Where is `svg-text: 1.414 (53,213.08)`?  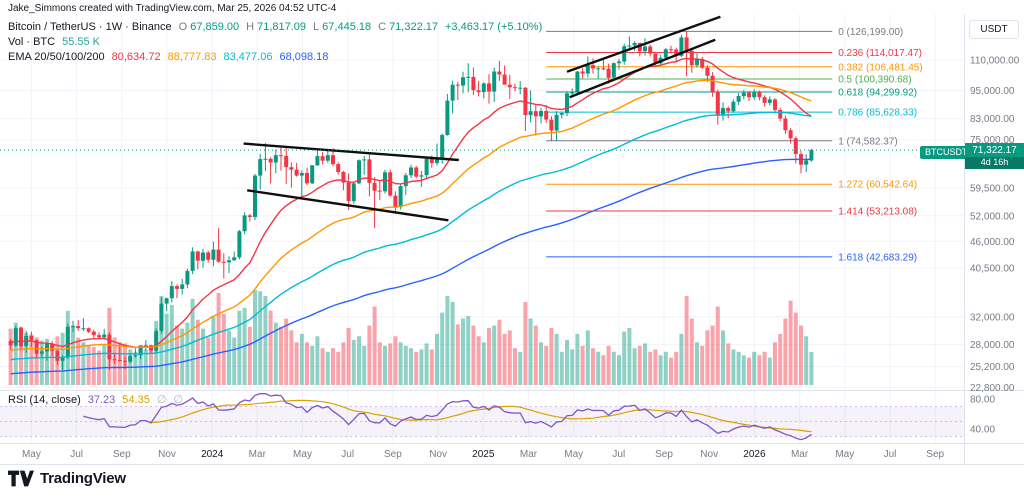 svg-text: 1.414 (53,213.08) is located at coordinates (877, 212).